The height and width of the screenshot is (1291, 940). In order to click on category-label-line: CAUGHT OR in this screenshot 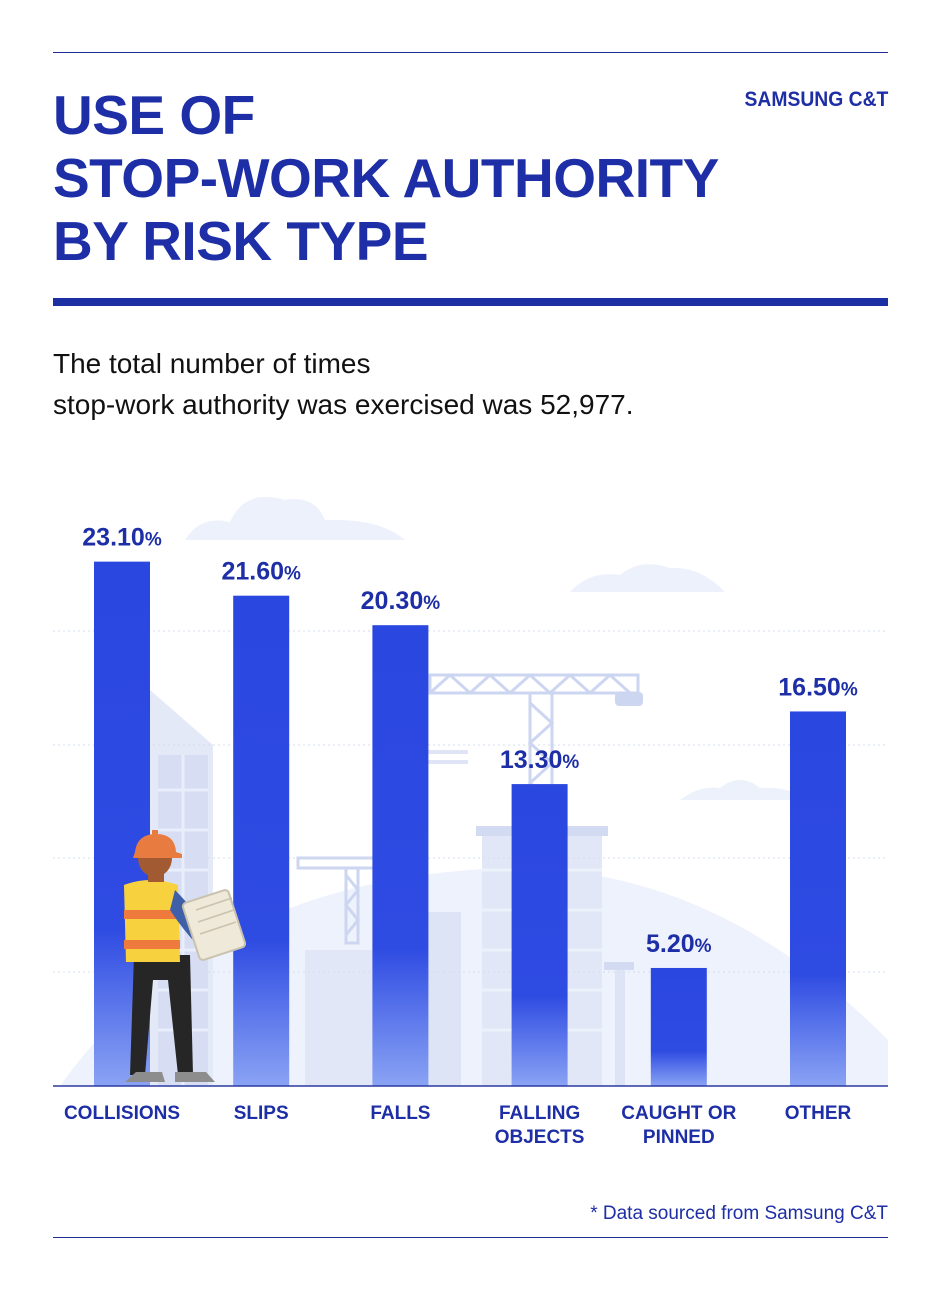, I will do `click(678, 1113)`.